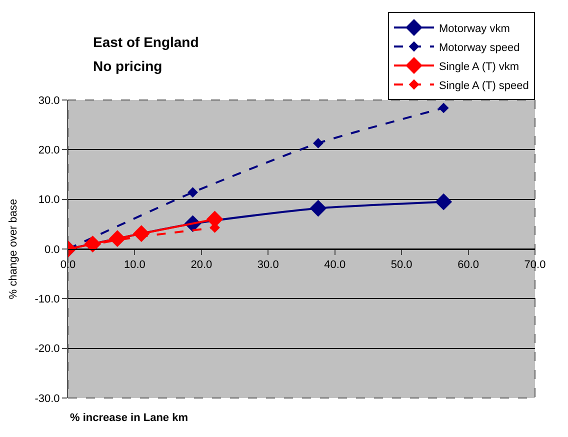 This screenshot has height=437, width=568. Describe the element at coordinates (335, 265) in the screenshot. I see `x-tick-label: 40.0` at that location.